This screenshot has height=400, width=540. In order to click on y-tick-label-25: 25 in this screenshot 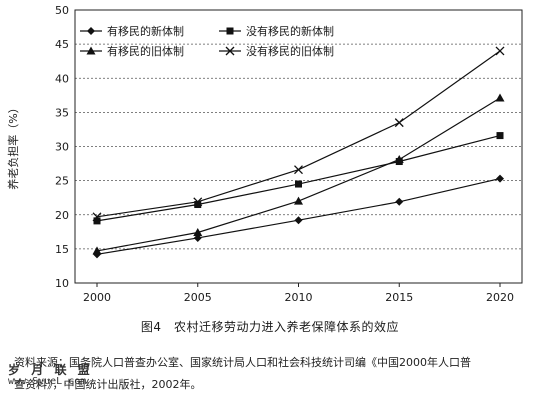, I will do `click(62, 181)`.